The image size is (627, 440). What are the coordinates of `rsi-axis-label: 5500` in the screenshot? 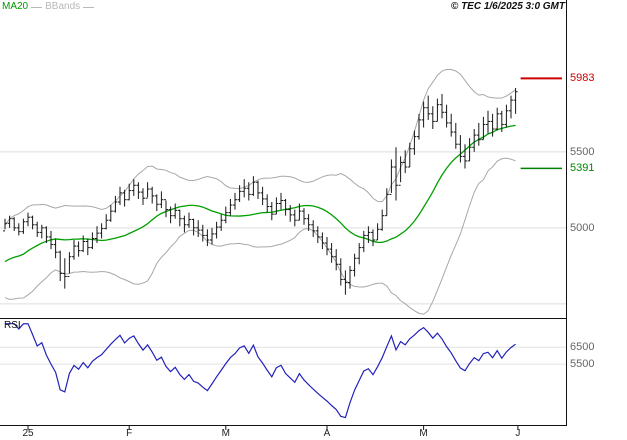 It's located at (582, 364).